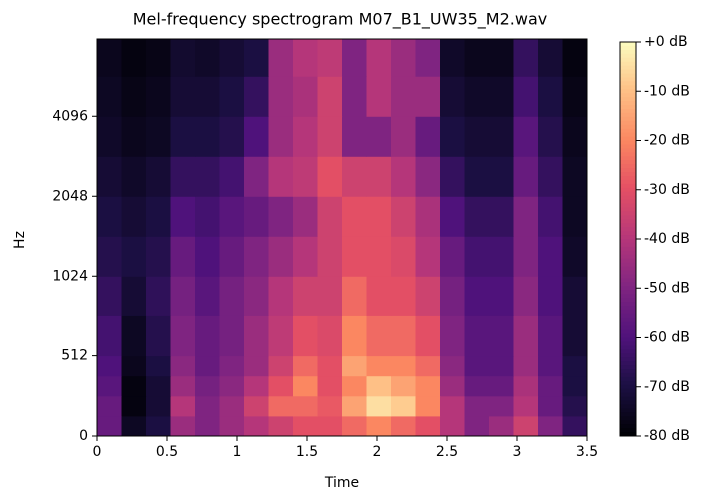 This screenshot has width=713, height=493. Describe the element at coordinates (667, 338) in the screenshot. I see `colorbar-tick-label: -60 dB` at that location.